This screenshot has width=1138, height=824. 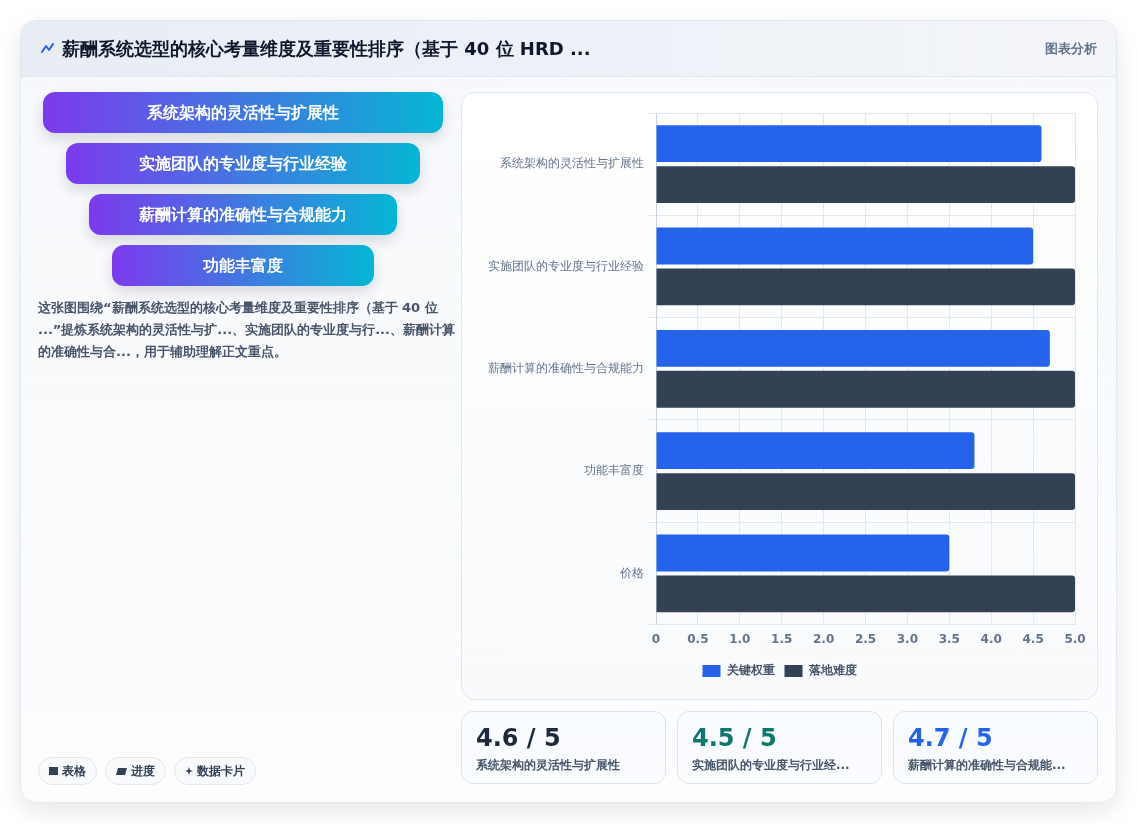 I want to click on text: 这张图围绕“薪酬系统选型的核心考量维度及重要性排序（基于 40 位 ...”提炼系统架构的灵活性与扩...、实施团队的专业度与行...、薪酬计算的准确性与合...，用于辅助理解正文重点。, so click(x=247, y=330).